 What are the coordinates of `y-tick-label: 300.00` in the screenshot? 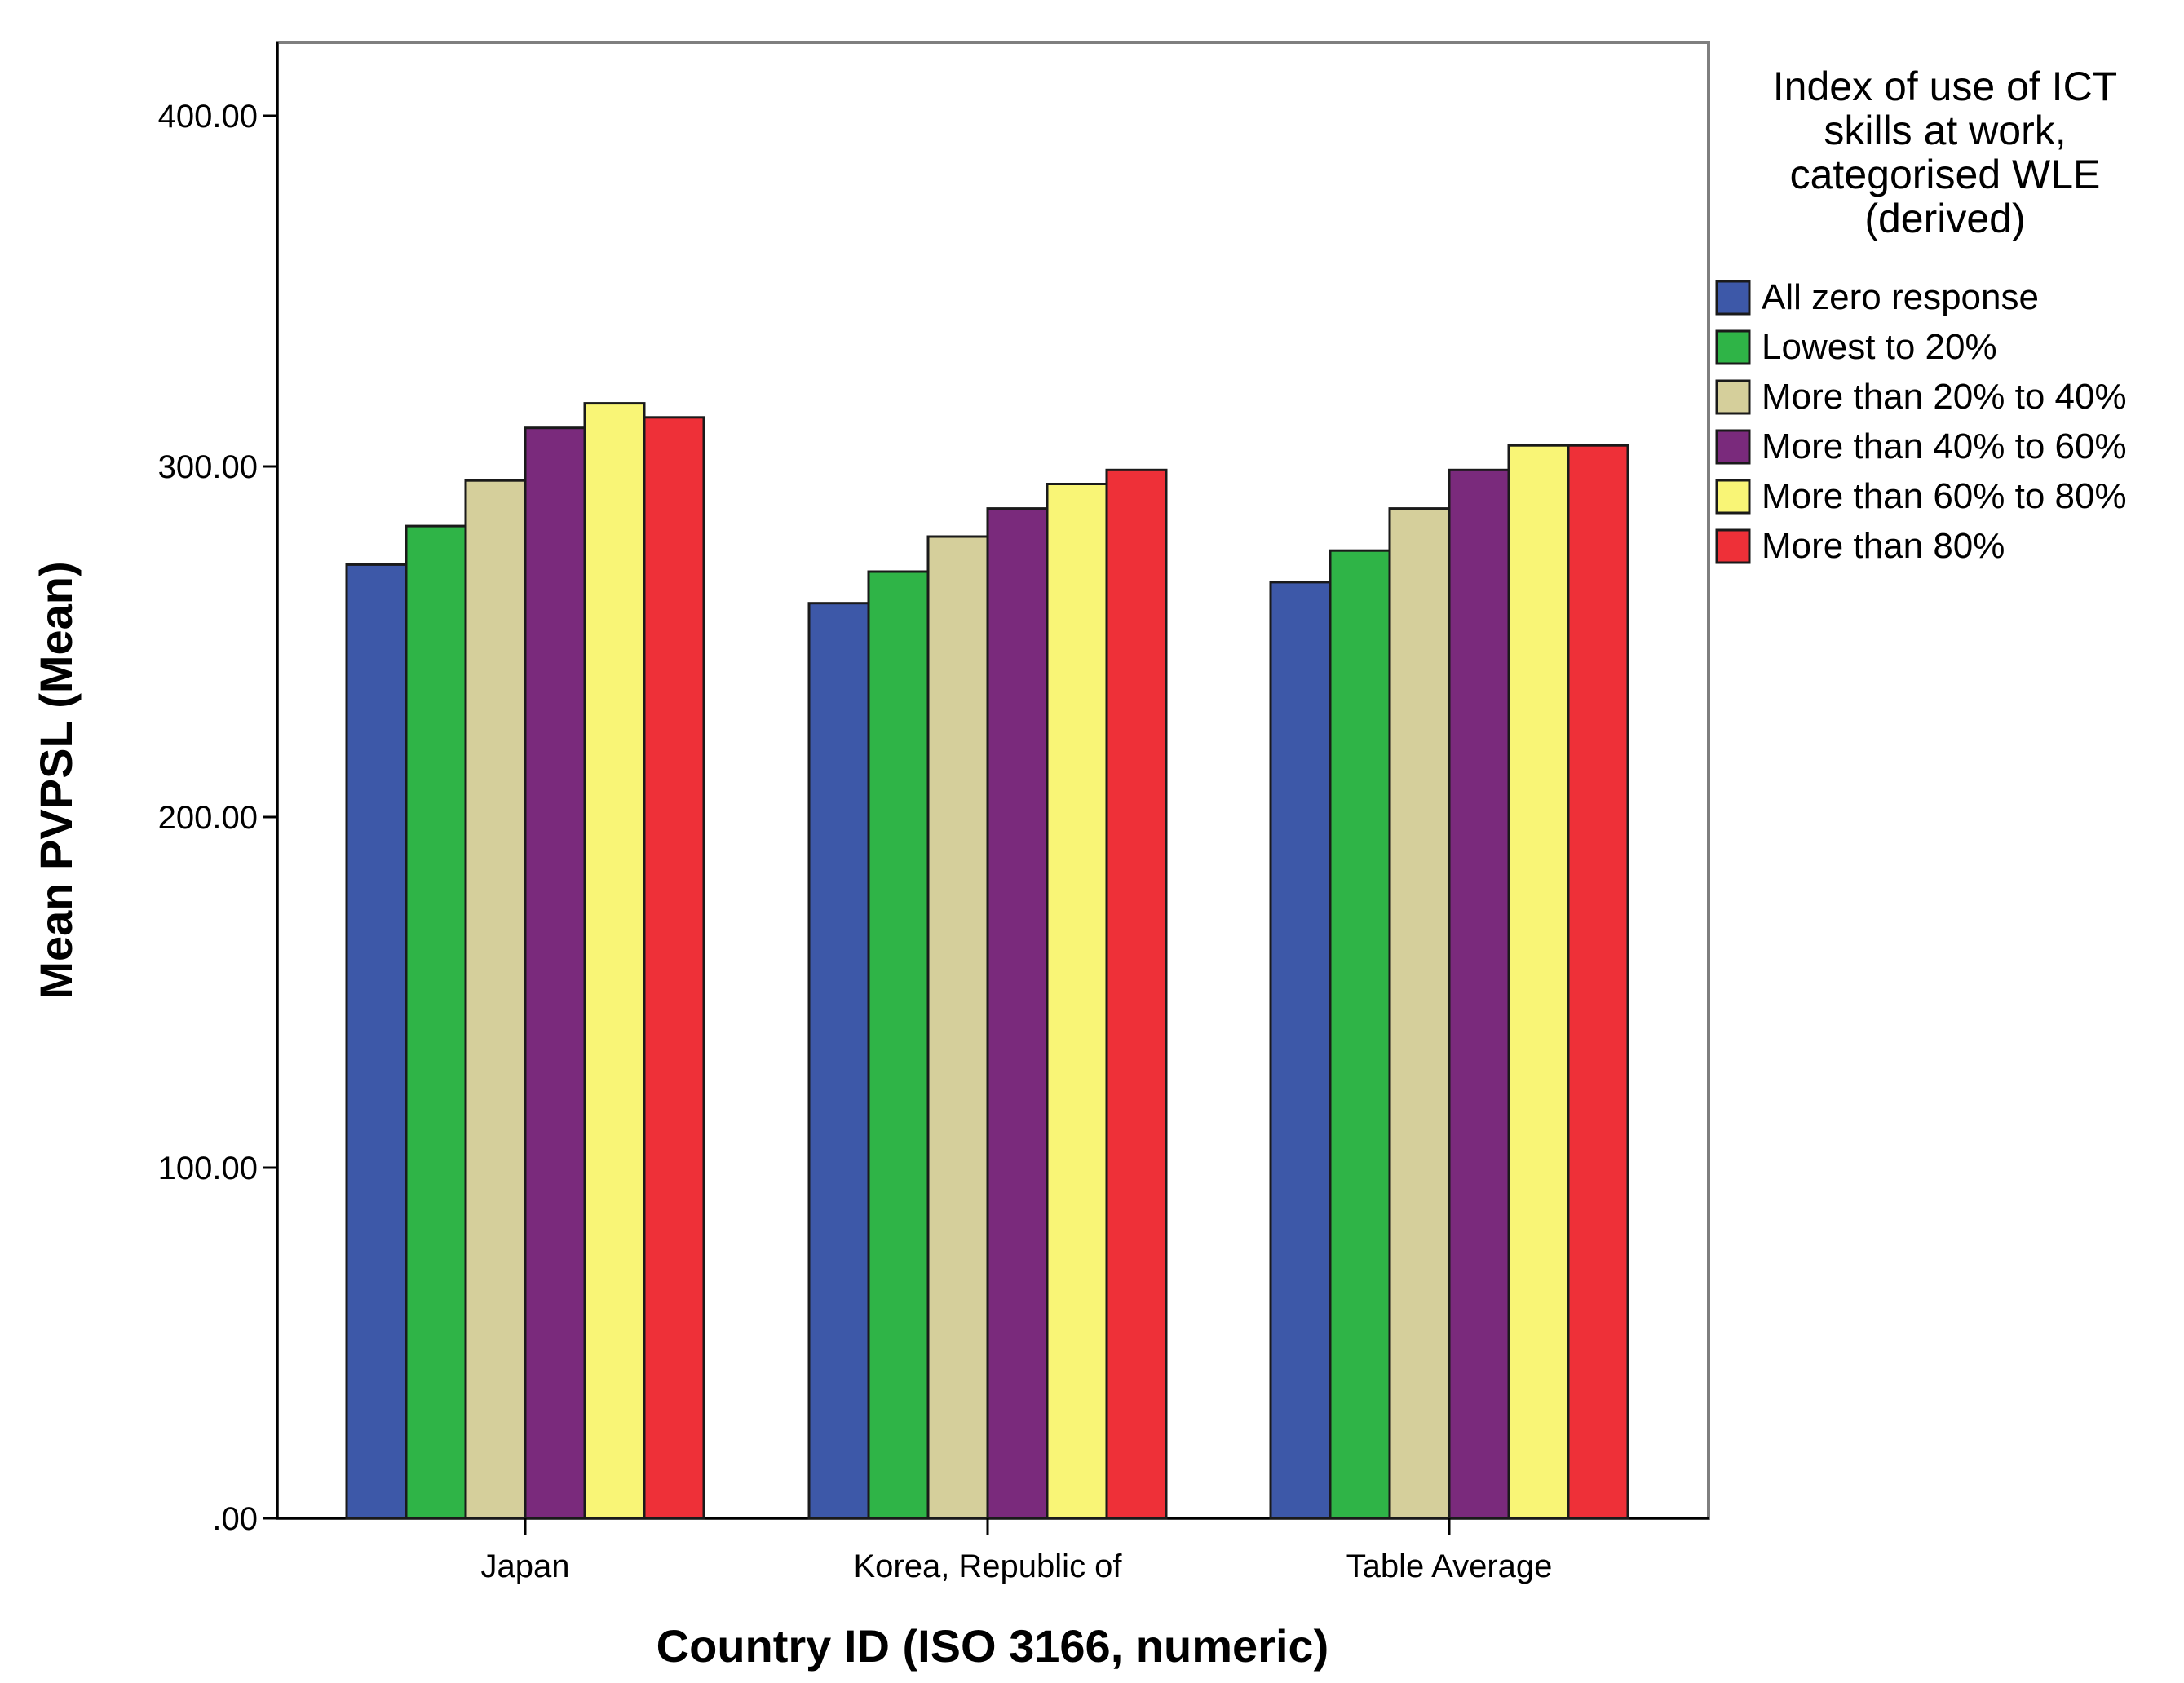 It's located at (208, 467).